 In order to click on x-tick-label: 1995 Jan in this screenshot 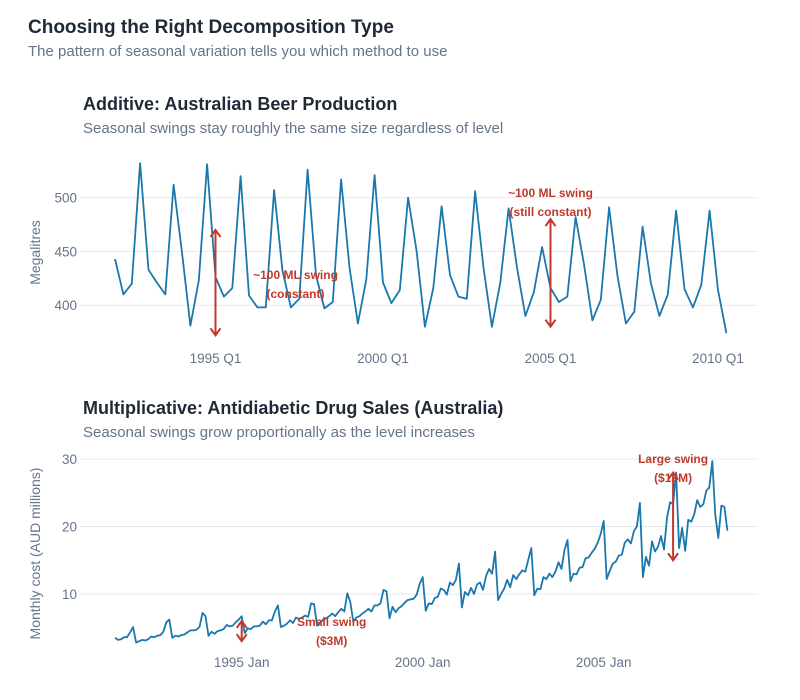, I will do `click(242, 662)`.